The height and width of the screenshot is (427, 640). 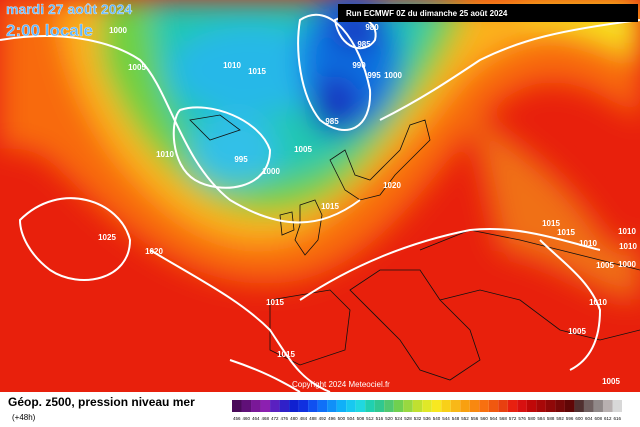 I want to click on colorbar-label: 616, so click(x=617, y=418).